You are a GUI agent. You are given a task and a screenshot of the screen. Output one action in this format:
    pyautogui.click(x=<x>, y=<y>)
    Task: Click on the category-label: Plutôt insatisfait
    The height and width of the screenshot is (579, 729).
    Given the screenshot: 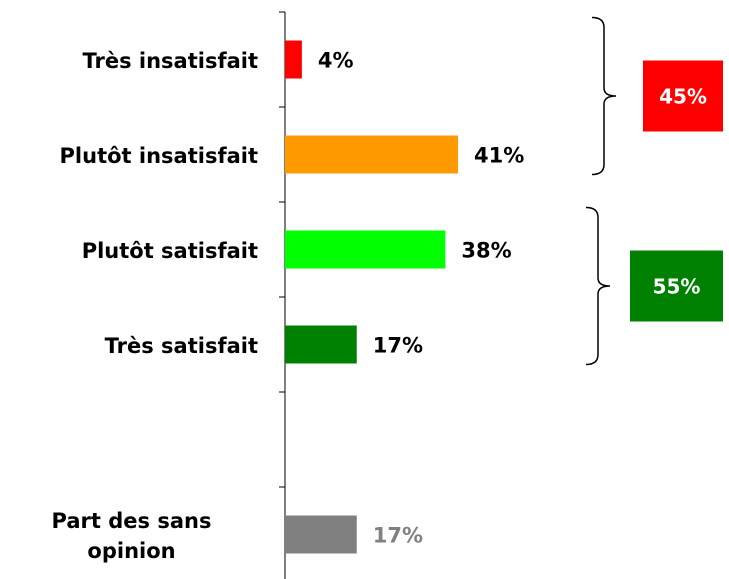 What is the action you would take?
    pyautogui.click(x=158, y=155)
    